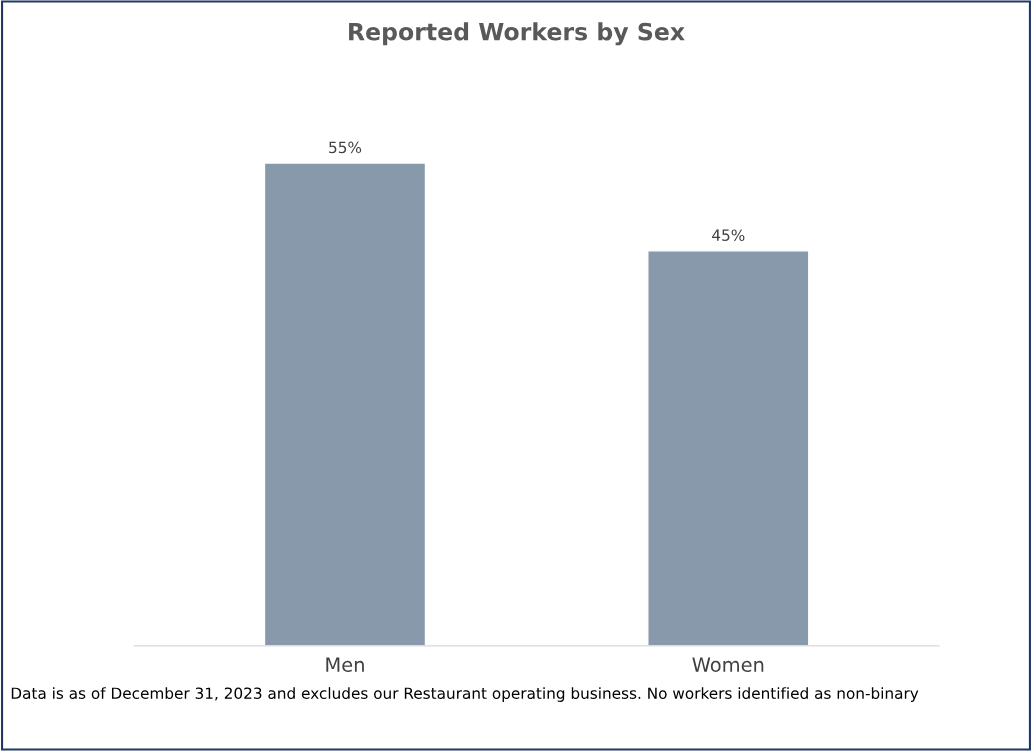 The image size is (1032, 751). I want to click on chart-title: Reported Workers by Sex, so click(517, 34).